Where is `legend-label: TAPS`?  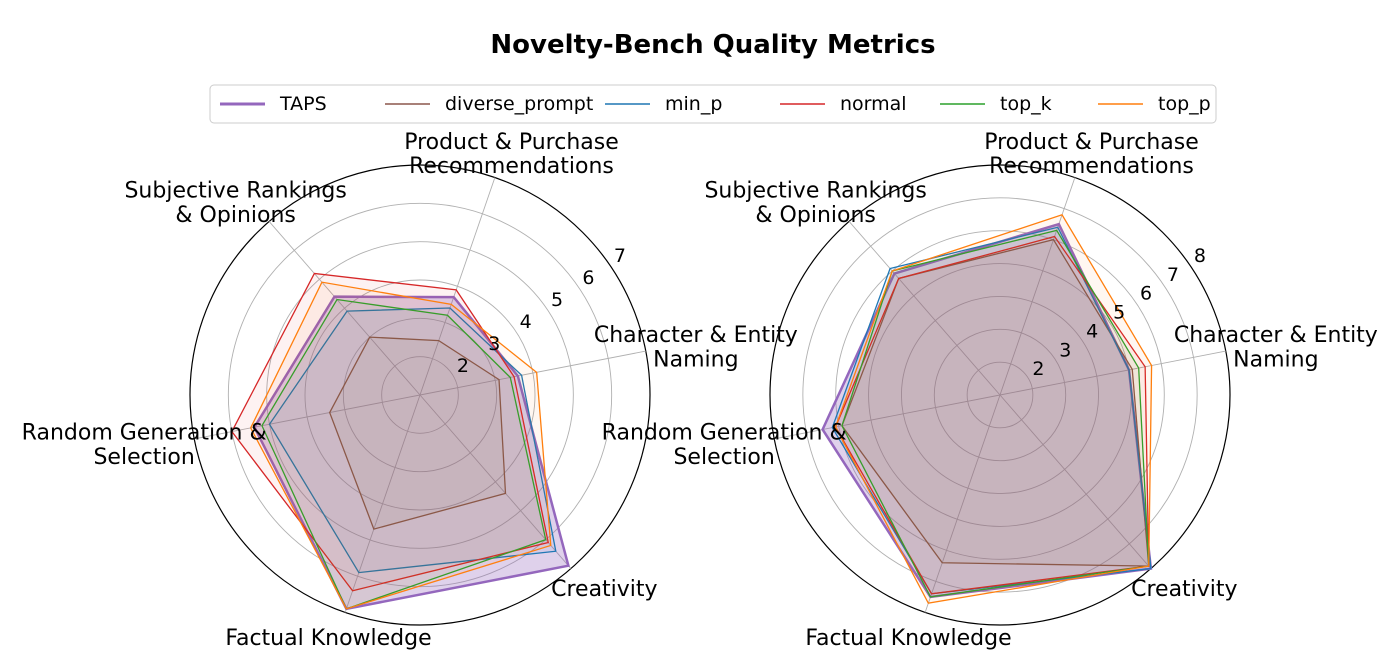
legend-label: TAPS is located at coordinates (303, 104).